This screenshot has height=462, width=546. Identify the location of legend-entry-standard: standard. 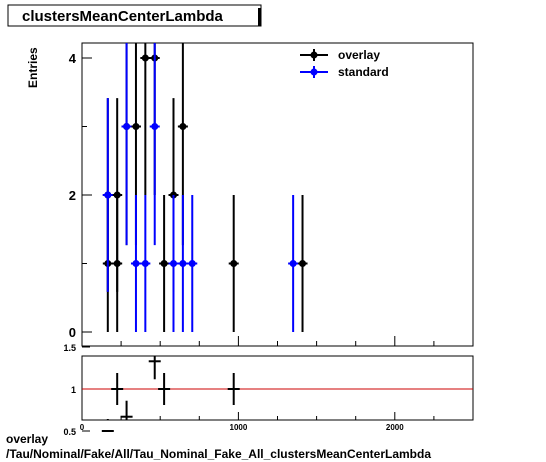
(344, 72).